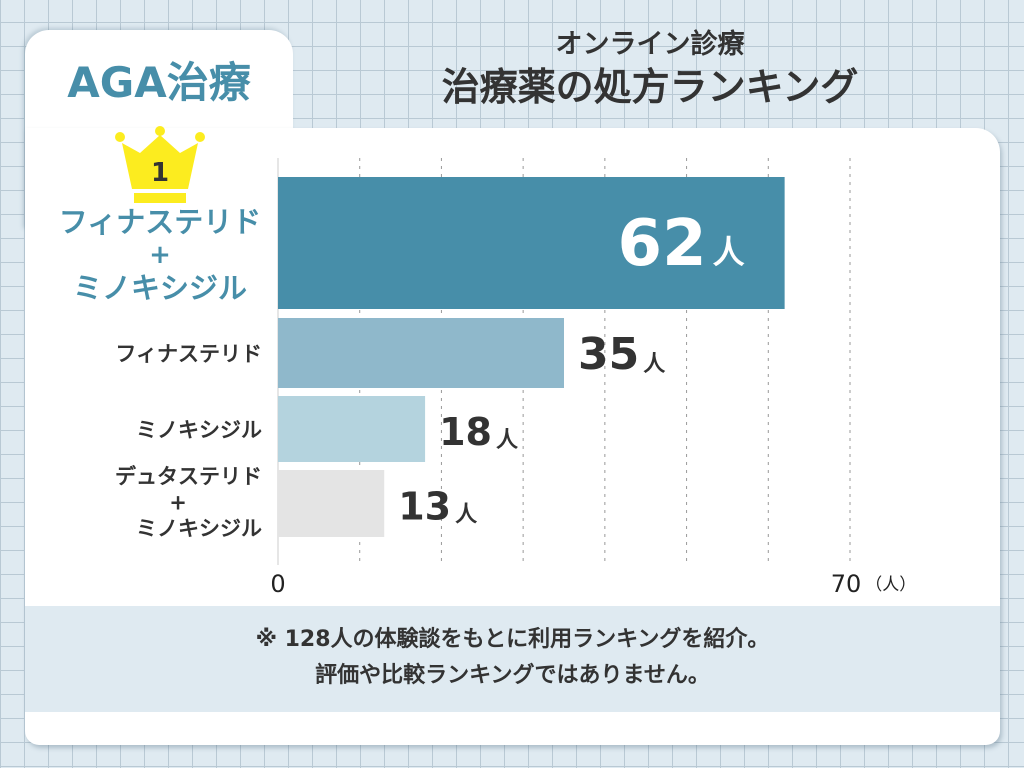  What do you see at coordinates (159, 82) in the screenshot?
I see `category-title: AGA治療` at bounding box center [159, 82].